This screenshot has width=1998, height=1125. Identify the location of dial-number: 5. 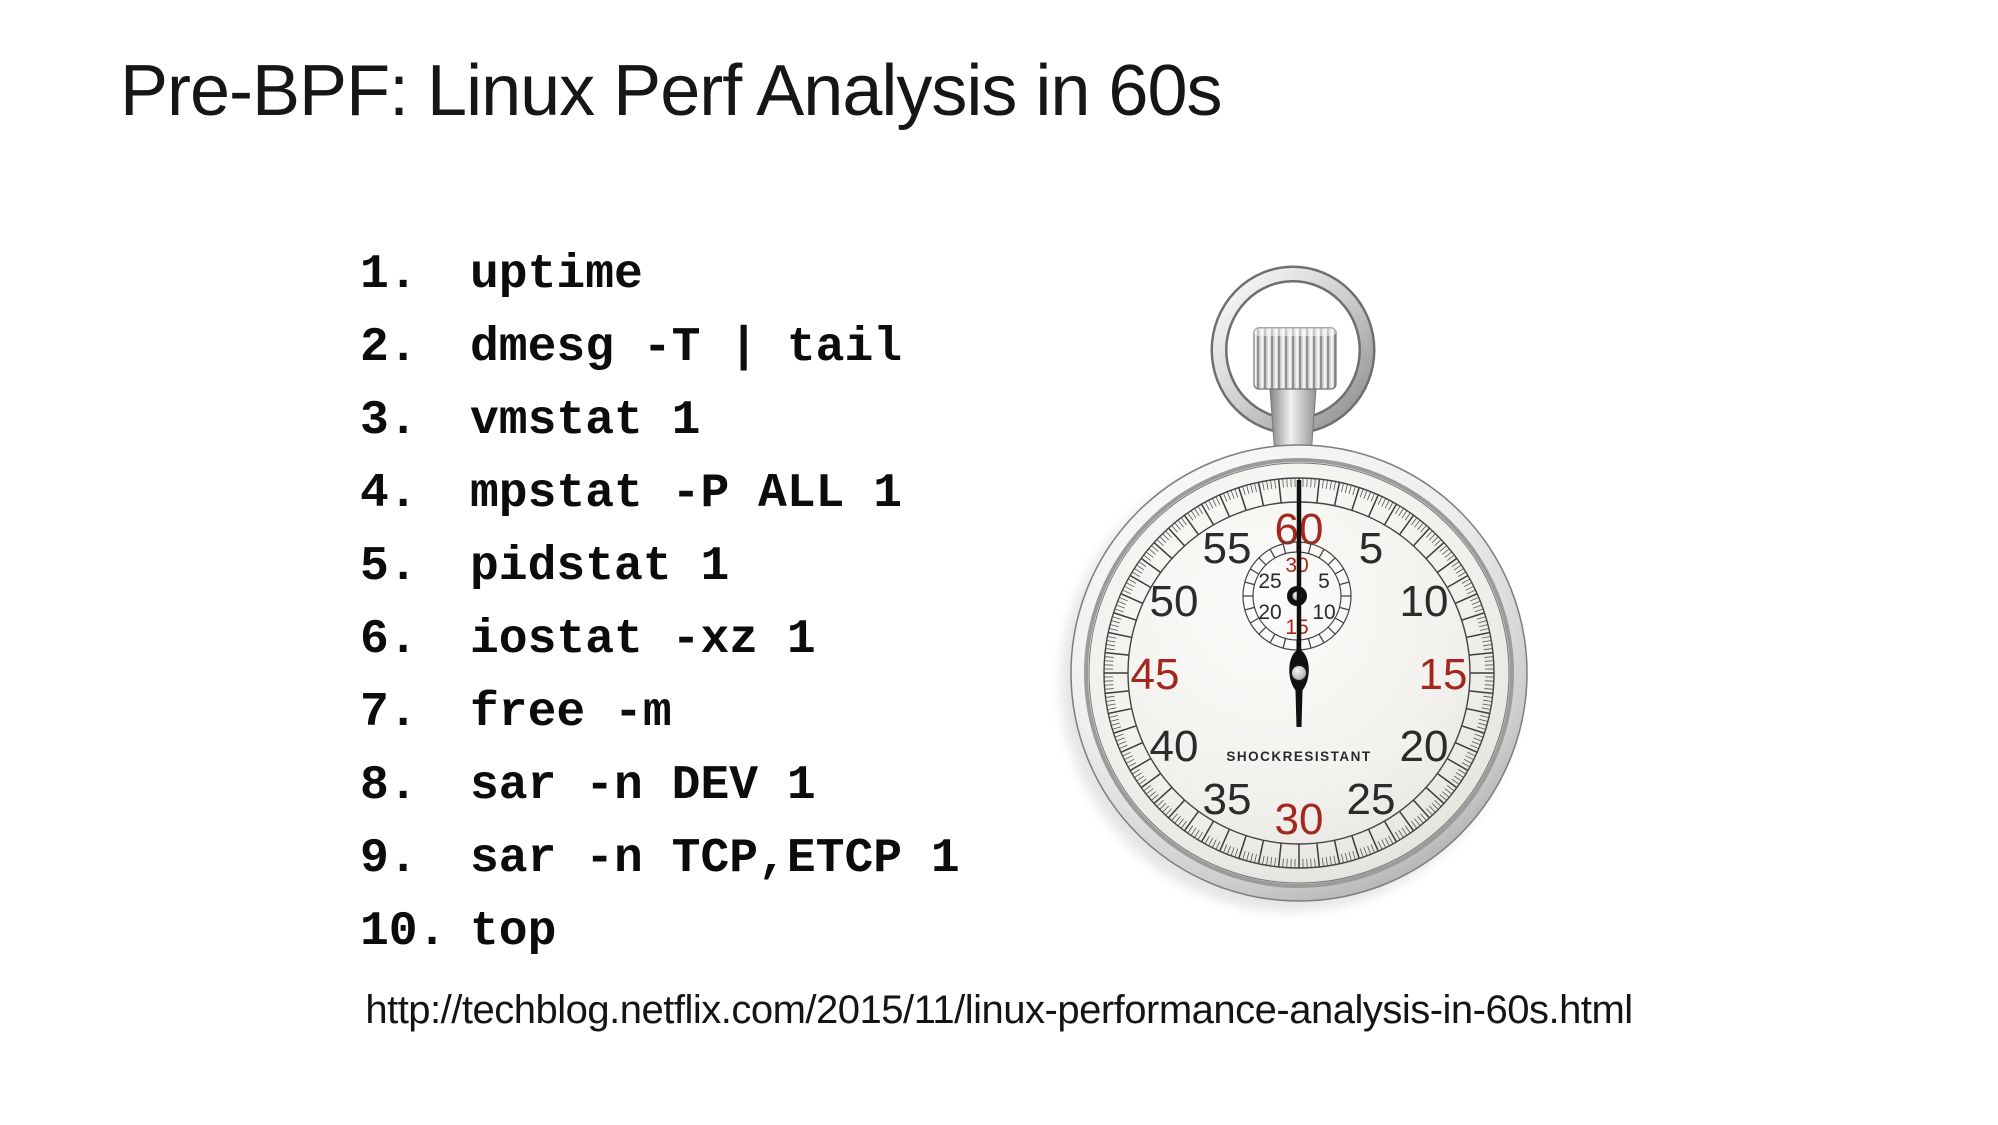
(1371, 548).